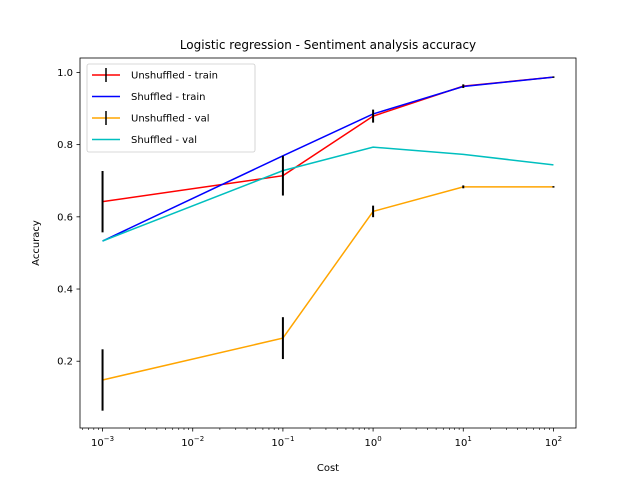  Describe the element at coordinates (282, 442) in the screenshot. I see `x-tick-label: 10⁻¹` at that location.